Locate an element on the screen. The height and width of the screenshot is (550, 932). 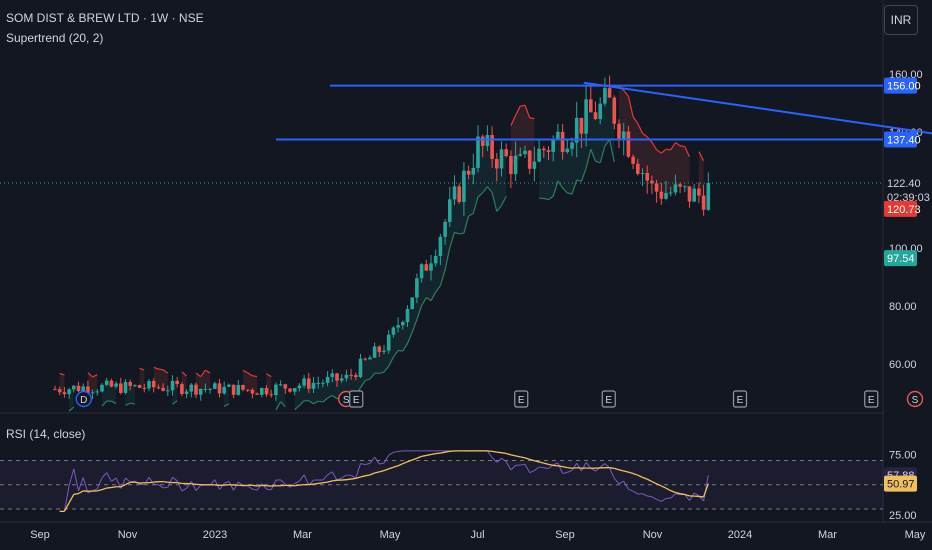
level-high-label-bg is located at coordinates (900, 85).